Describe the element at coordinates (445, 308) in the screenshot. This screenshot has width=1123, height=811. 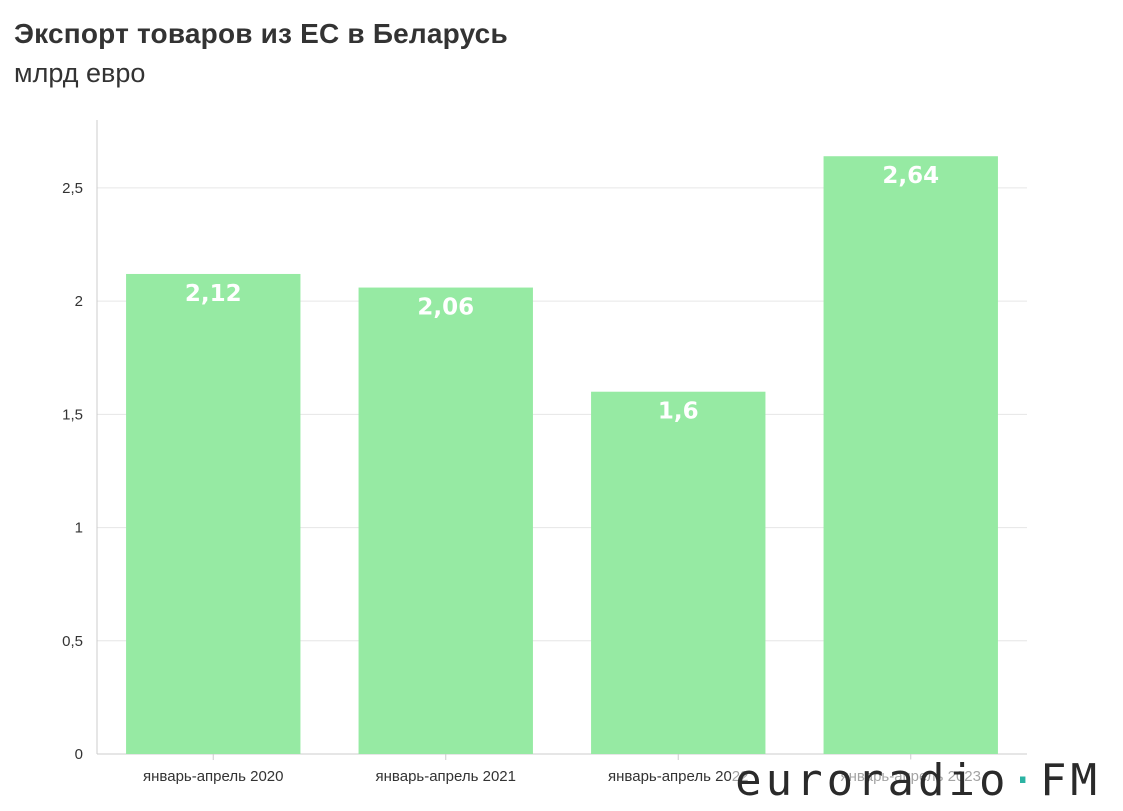
I see `bar-value-label: 2,06` at that location.